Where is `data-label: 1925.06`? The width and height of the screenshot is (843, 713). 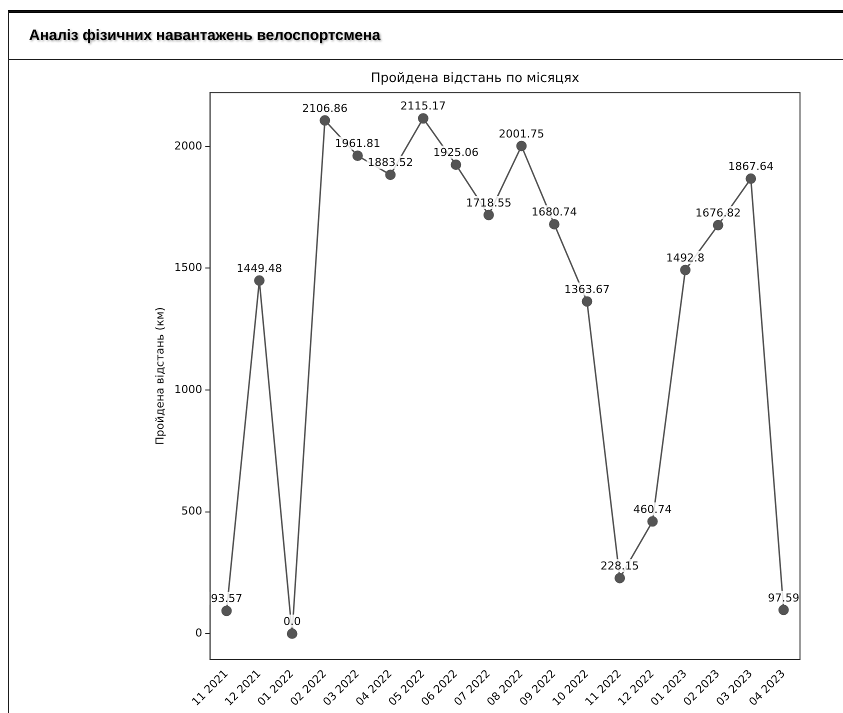 data-label: 1925.06 is located at coordinates (456, 153).